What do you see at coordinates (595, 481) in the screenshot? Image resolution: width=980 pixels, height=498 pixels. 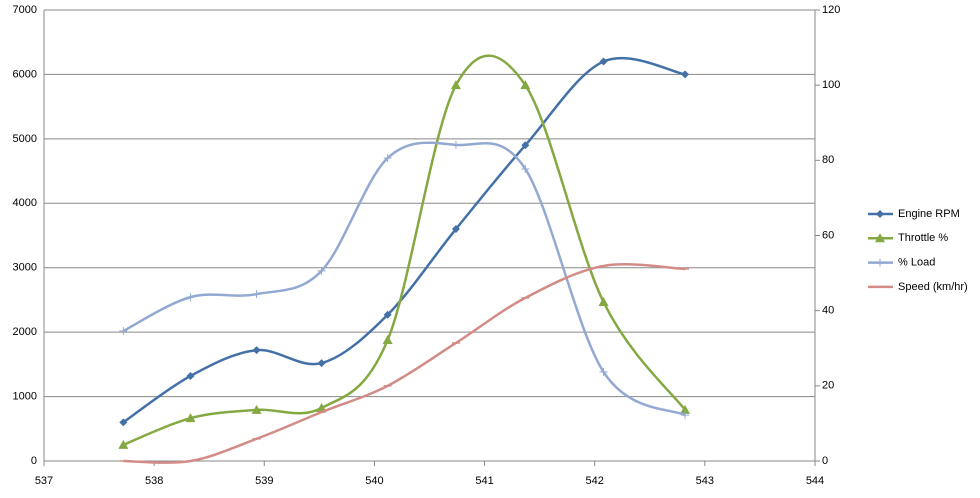 I see `x-tick-label: 542` at bounding box center [595, 481].